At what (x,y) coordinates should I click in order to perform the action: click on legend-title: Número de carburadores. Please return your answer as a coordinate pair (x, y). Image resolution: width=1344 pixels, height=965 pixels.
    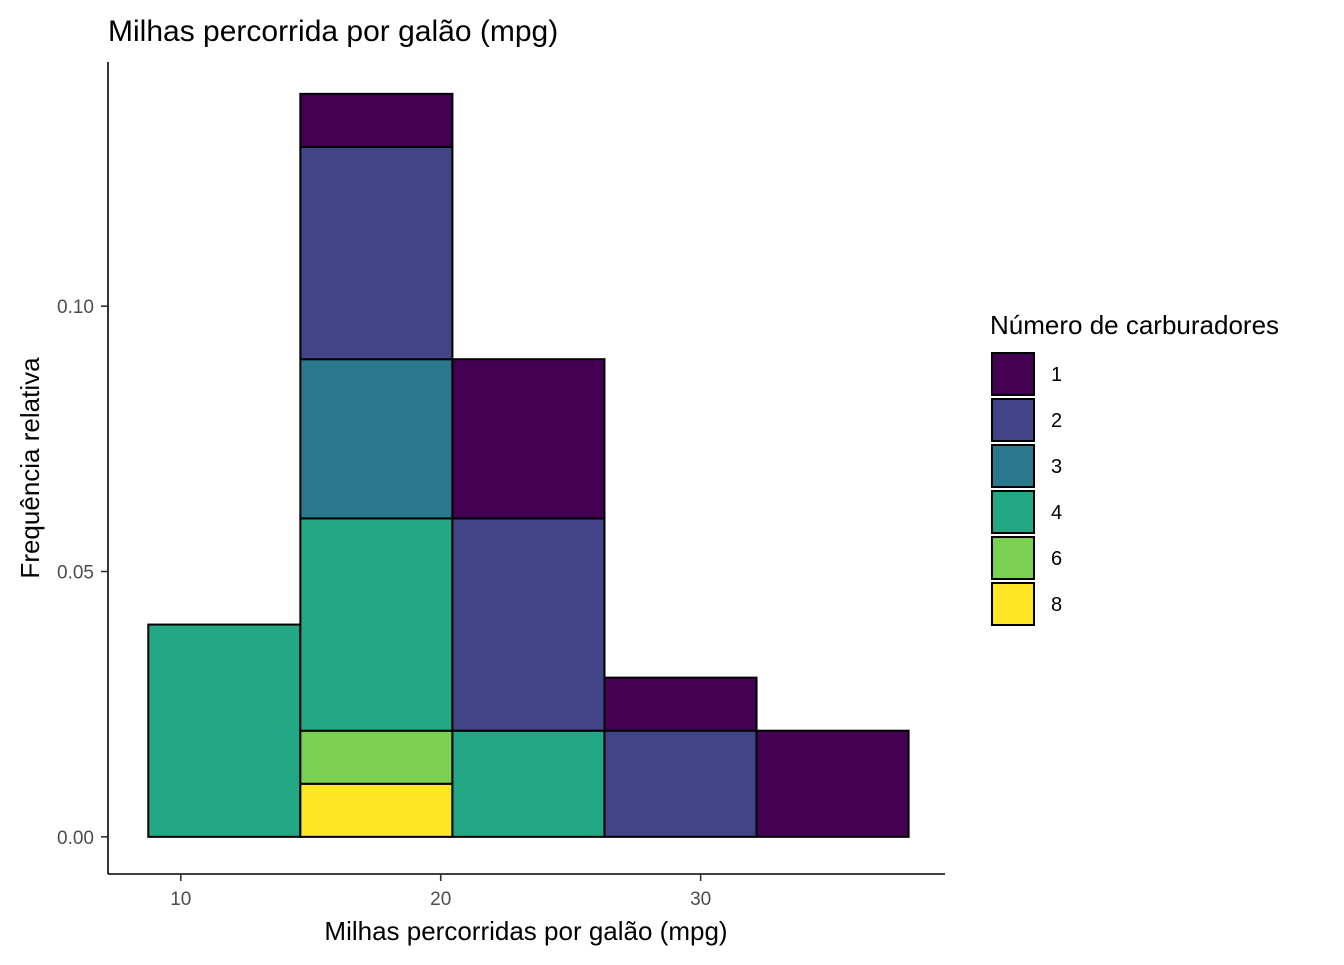
    Looking at the image, I should click on (1134, 325).